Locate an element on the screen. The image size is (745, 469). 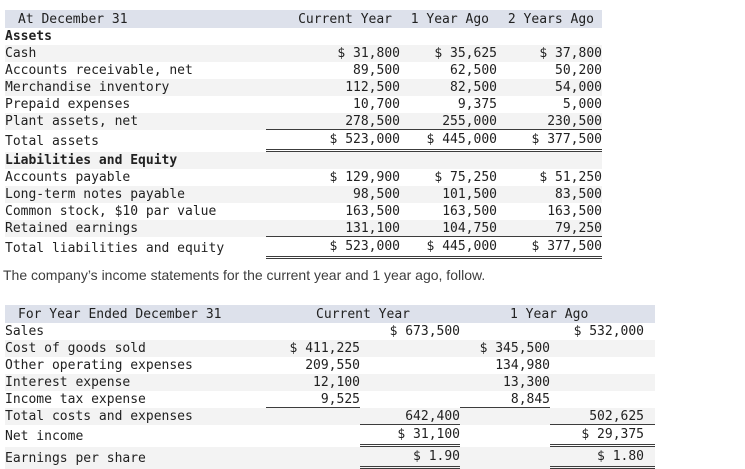
cell-value: 5,000 is located at coordinates (582, 104).